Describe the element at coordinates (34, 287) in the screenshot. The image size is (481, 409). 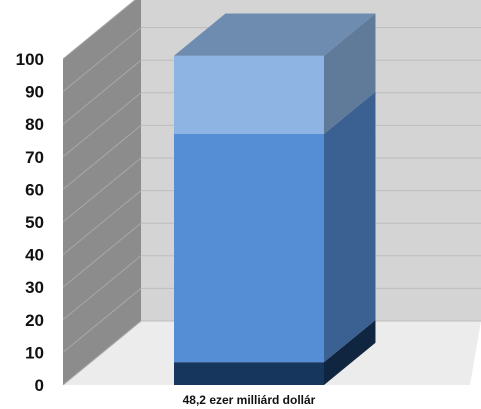
I see `y-tick-label: 30` at that location.